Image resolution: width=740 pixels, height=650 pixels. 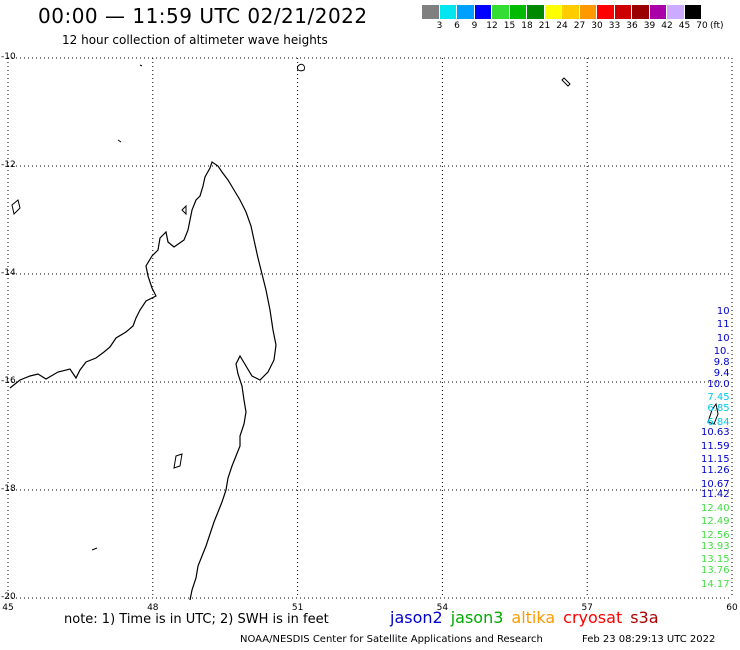 I want to click on wave-height-value: 9.8, so click(x=721, y=363).